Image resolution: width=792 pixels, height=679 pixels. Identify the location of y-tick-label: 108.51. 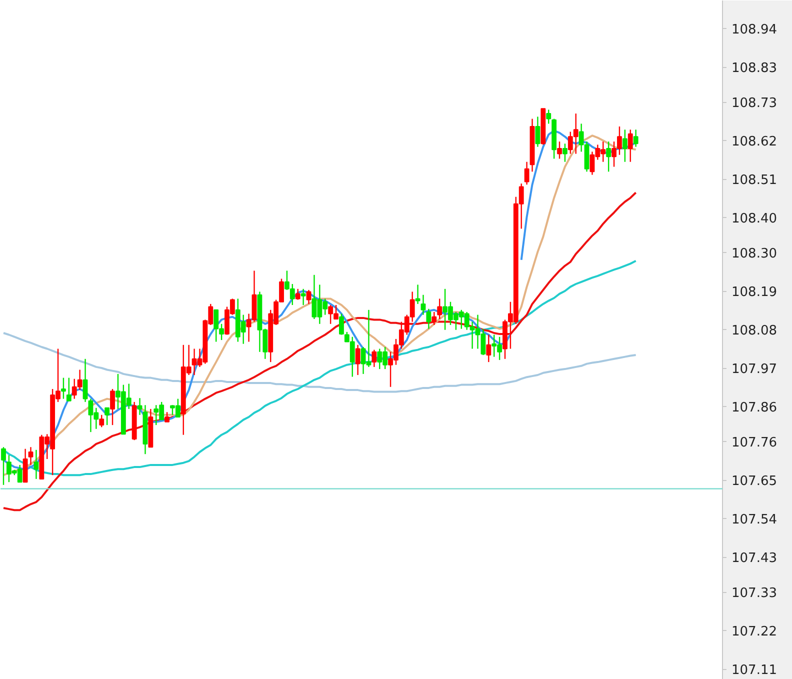
(754, 180).